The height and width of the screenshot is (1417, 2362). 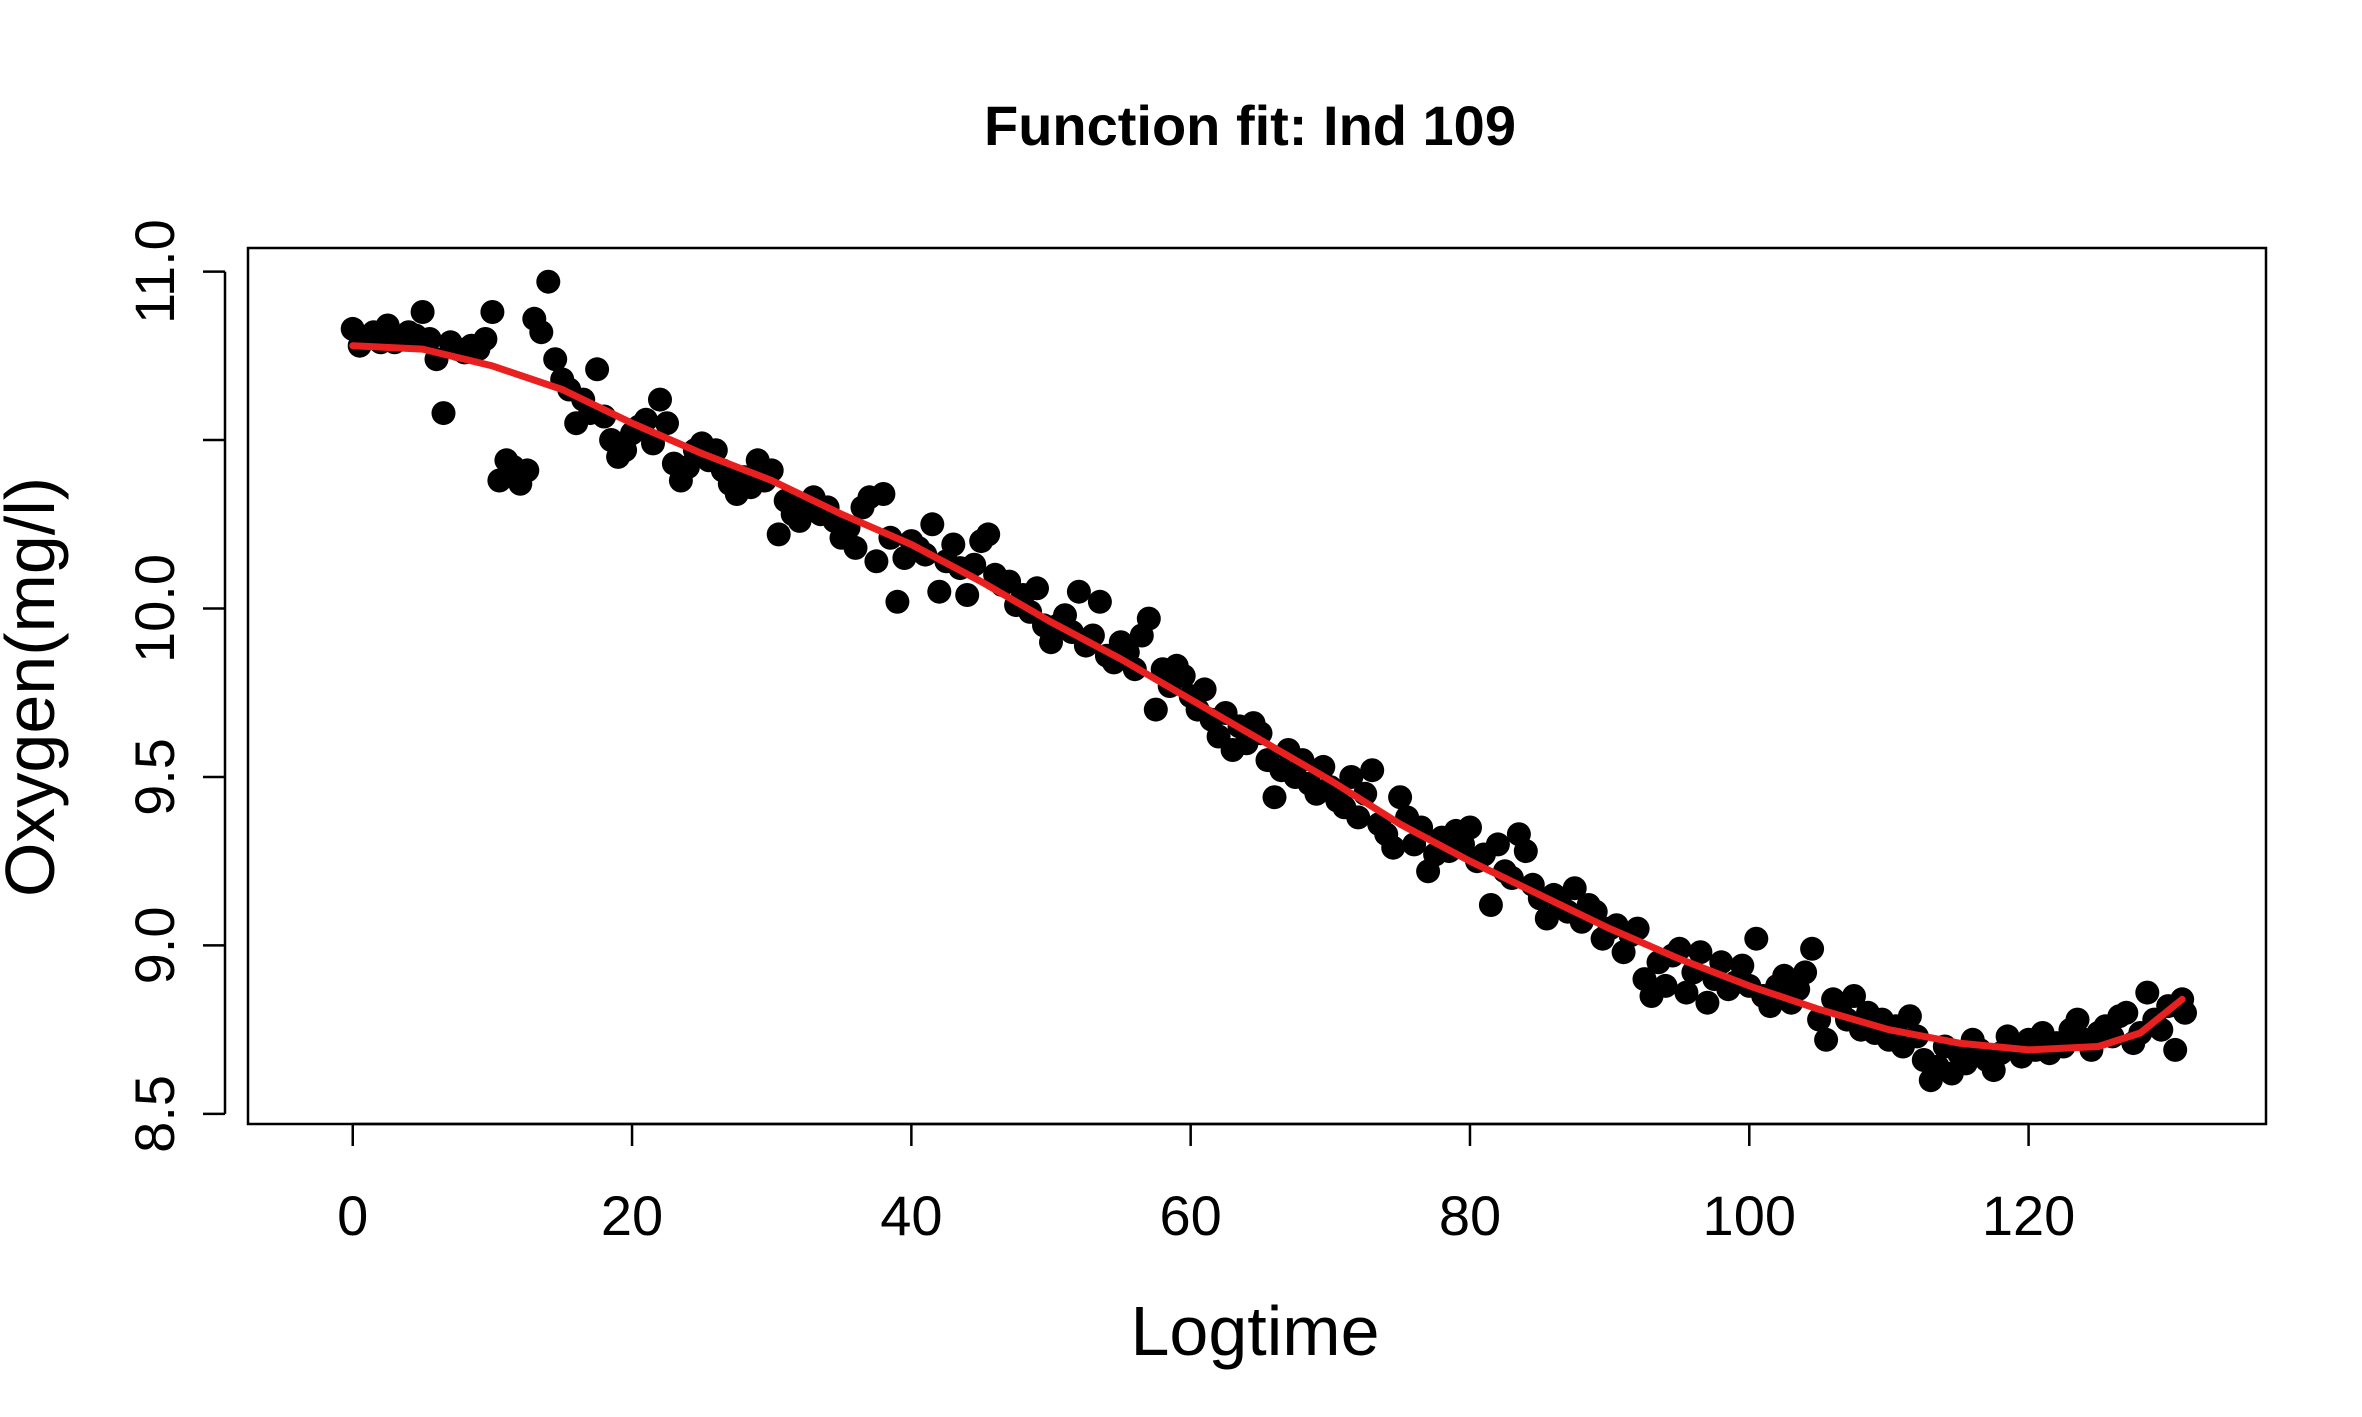 What do you see at coordinates (154, 608) in the screenshot?
I see `y-tick-label: 10.0` at bounding box center [154, 608].